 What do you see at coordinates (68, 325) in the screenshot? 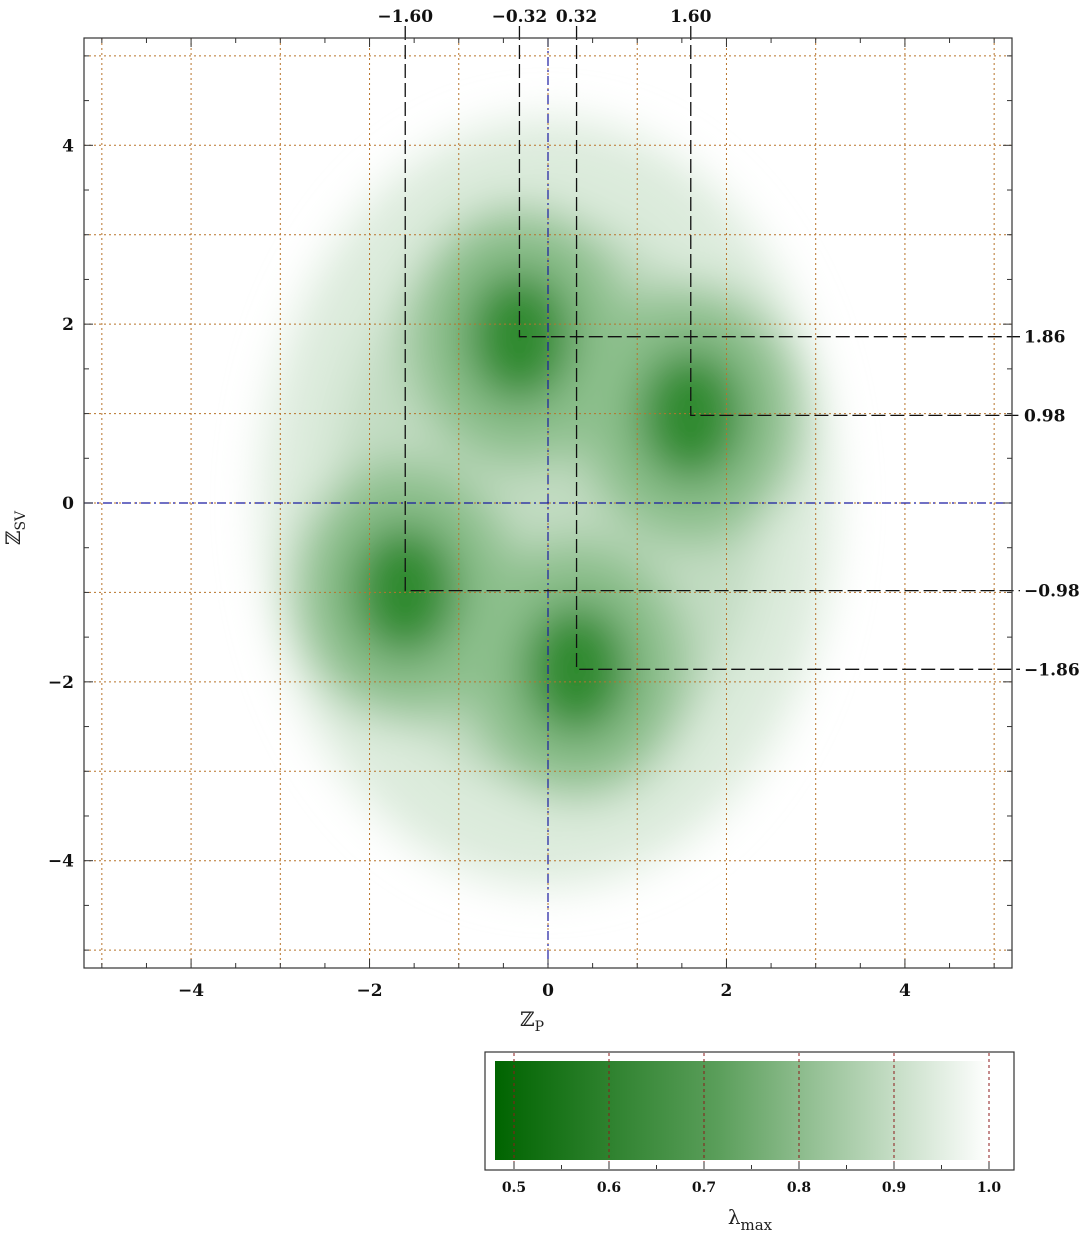
I see `y-tick-label: 2` at bounding box center [68, 325].